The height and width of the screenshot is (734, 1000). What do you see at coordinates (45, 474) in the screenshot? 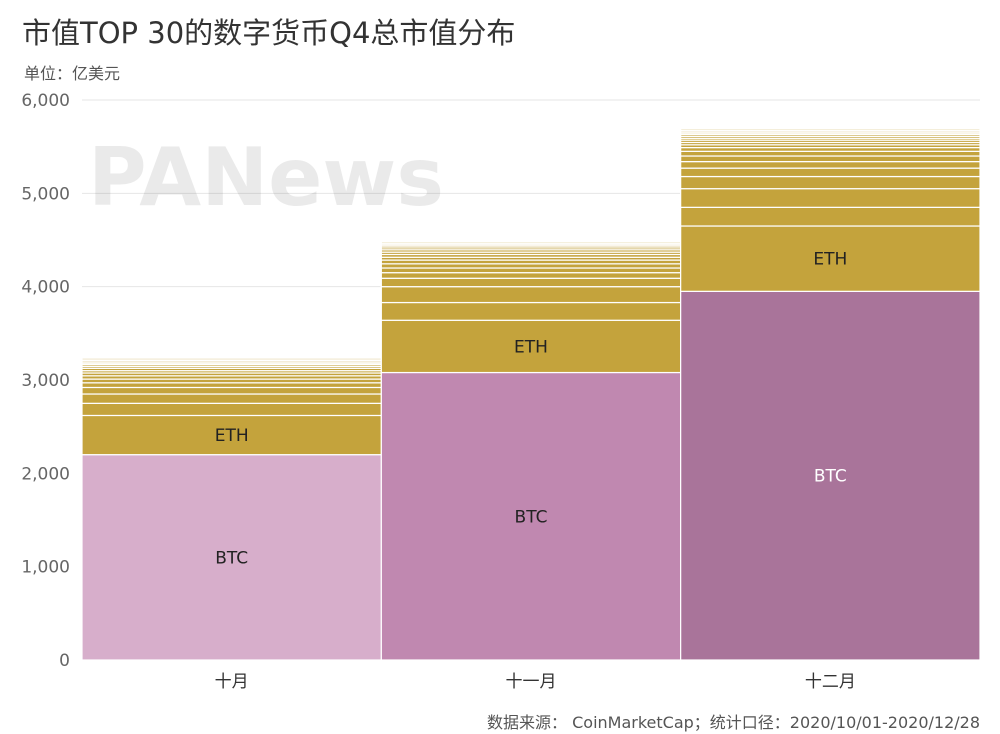
I see `y-tick-label: 2,000` at bounding box center [45, 474].